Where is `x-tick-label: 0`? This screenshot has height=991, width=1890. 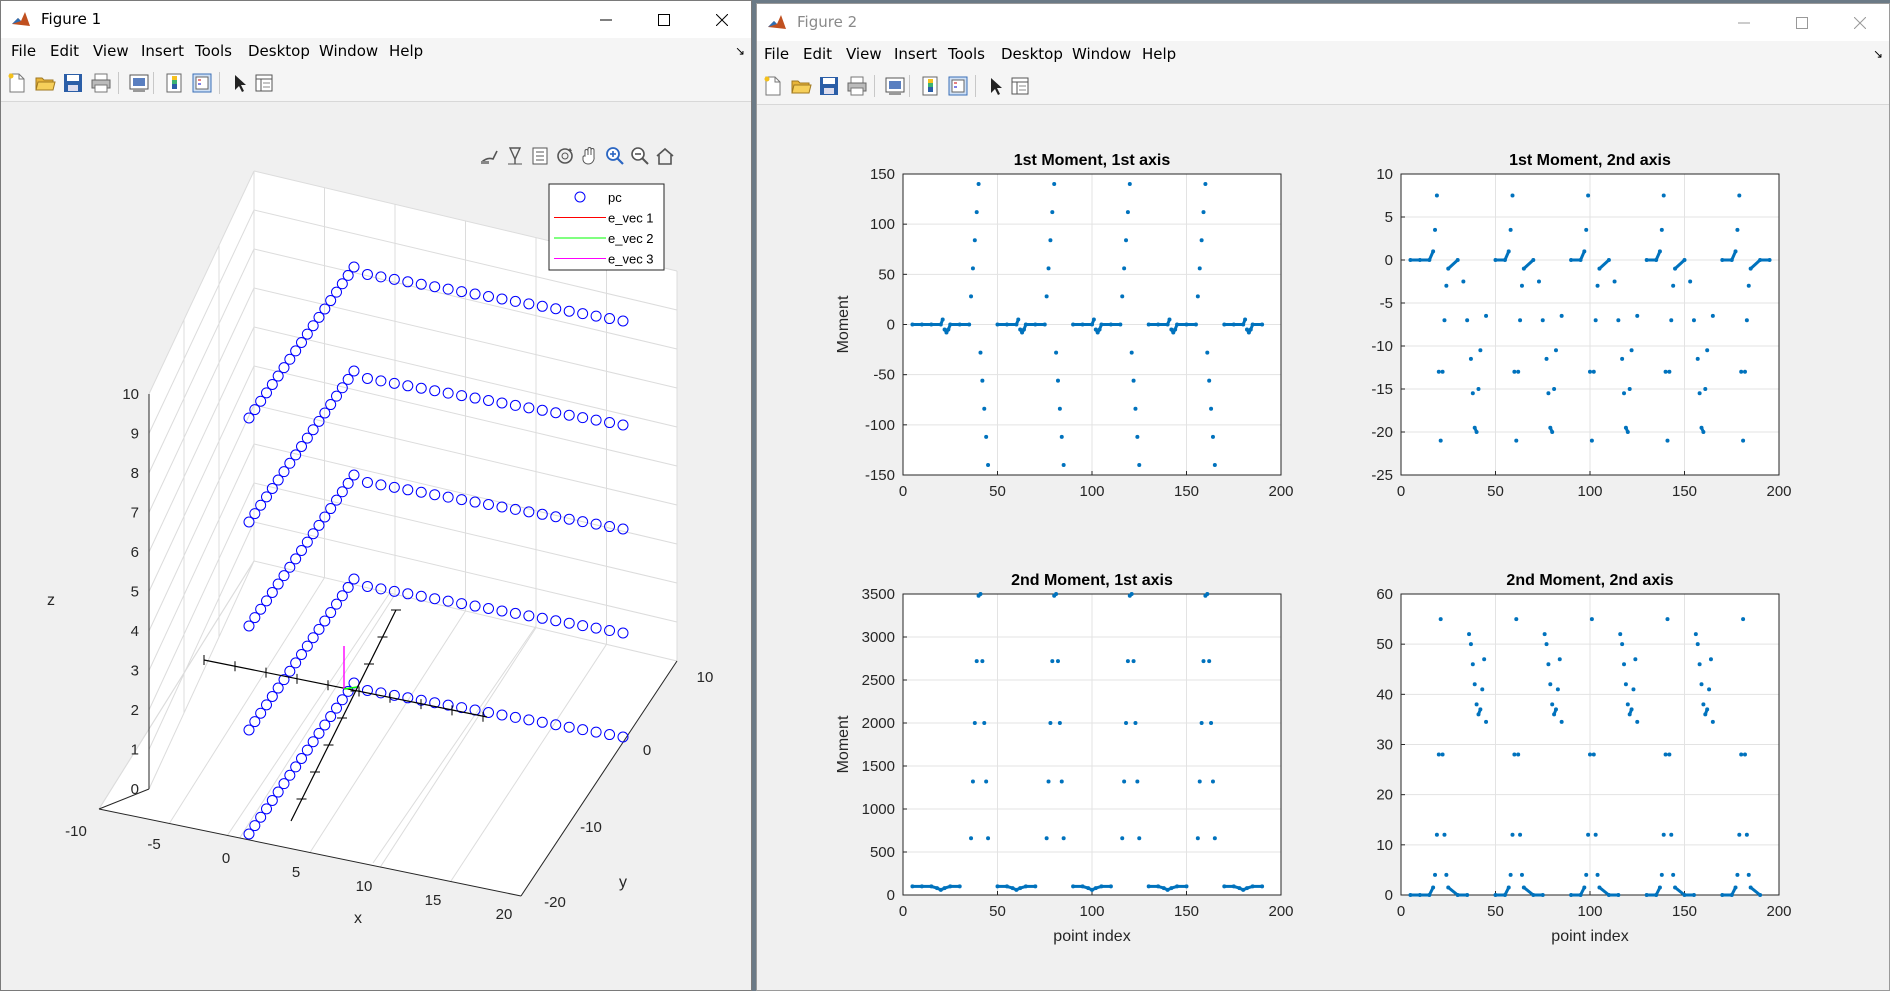 x-tick-label: 0 is located at coordinates (226, 858).